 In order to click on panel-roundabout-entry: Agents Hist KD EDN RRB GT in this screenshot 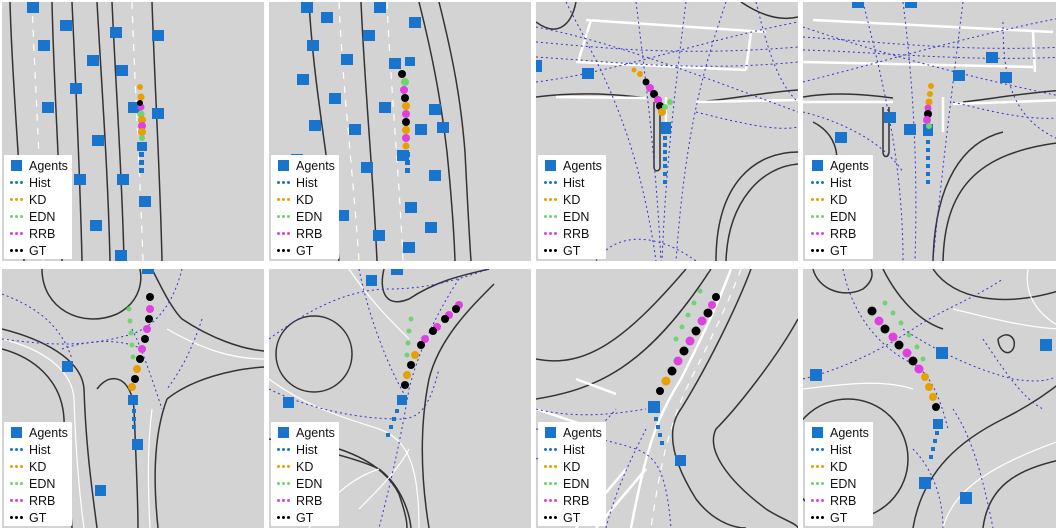, I will do `click(400, 398)`.